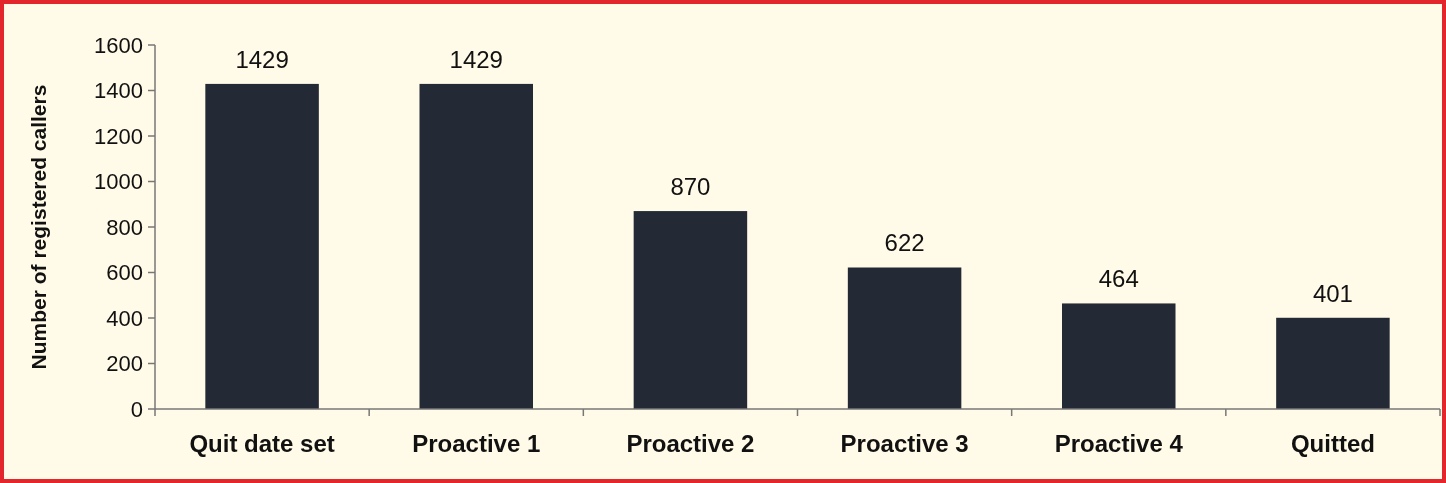  I want to click on y-tick-label: 600, so click(124, 273).